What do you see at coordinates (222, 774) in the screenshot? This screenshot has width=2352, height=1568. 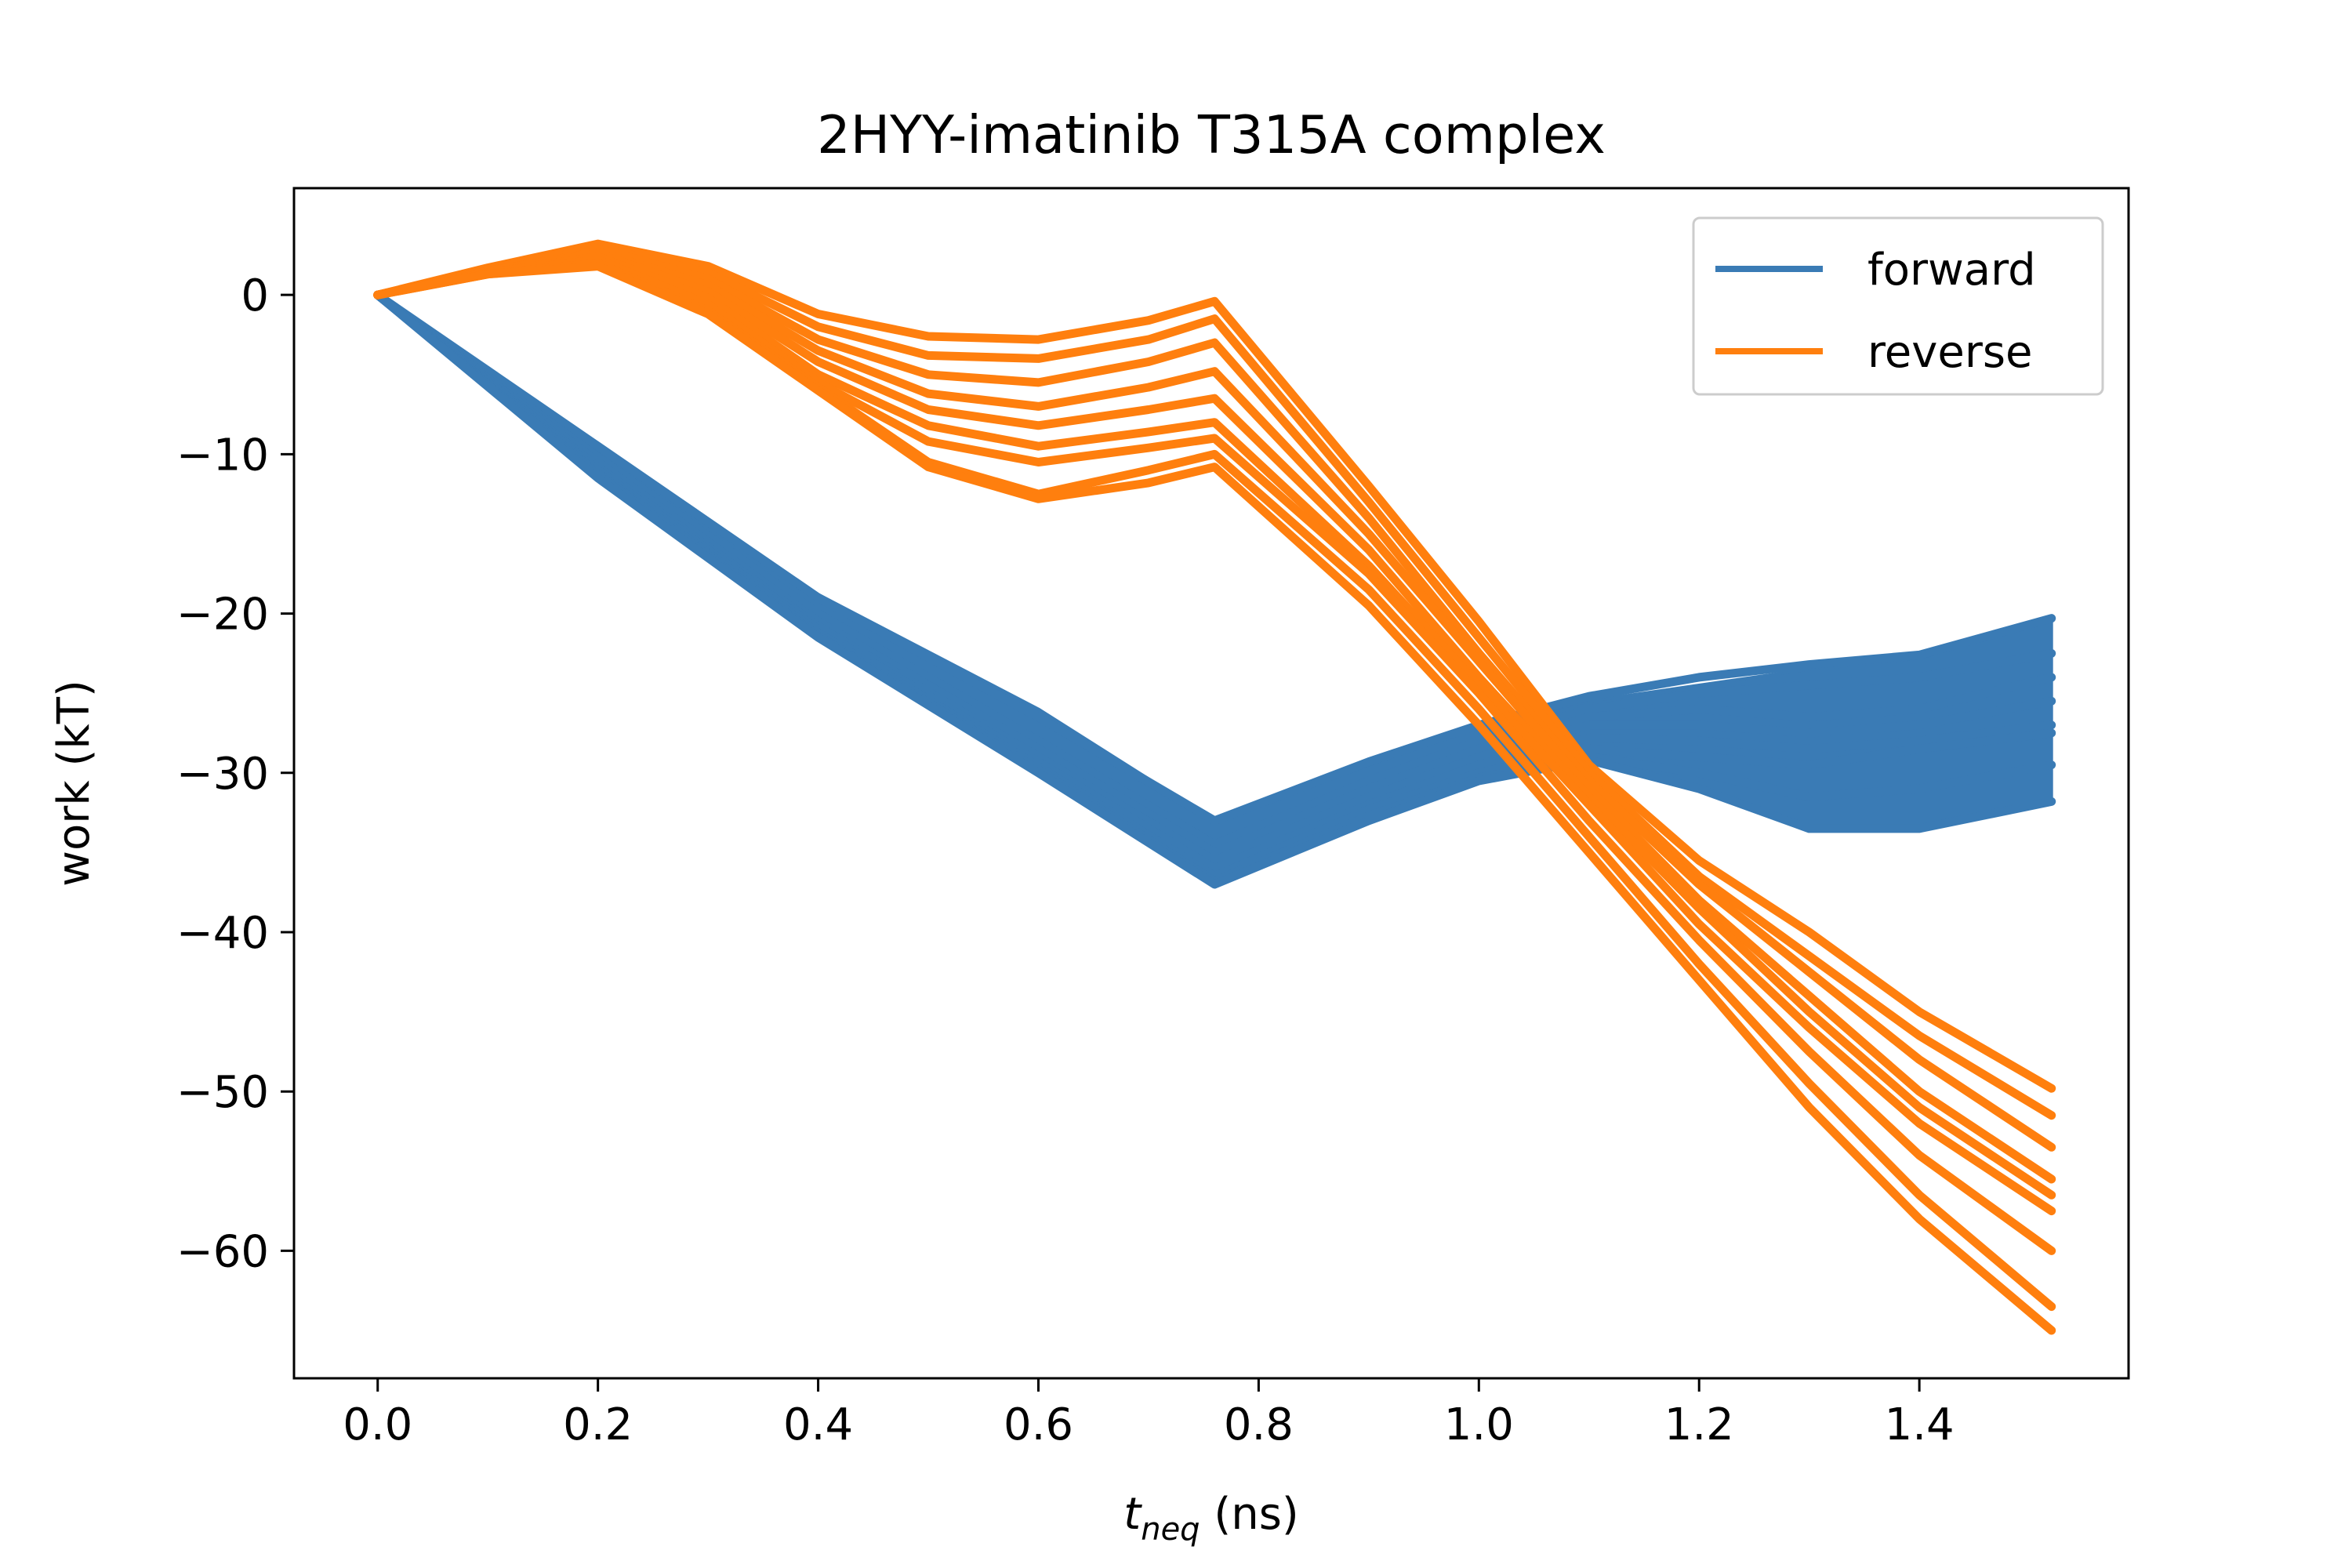 I see `y-tick-label: −30` at bounding box center [222, 774].